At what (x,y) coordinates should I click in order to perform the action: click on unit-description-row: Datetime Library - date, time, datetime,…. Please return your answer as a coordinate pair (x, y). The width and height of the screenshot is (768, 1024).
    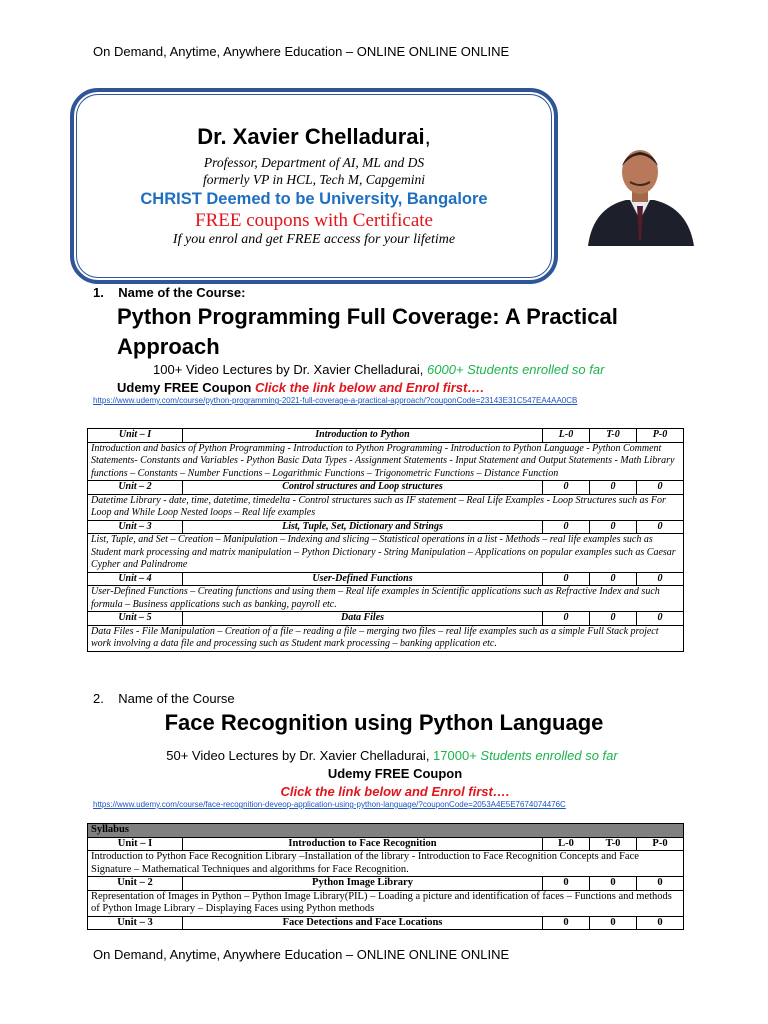
    Looking at the image, I should click on (385, 507).